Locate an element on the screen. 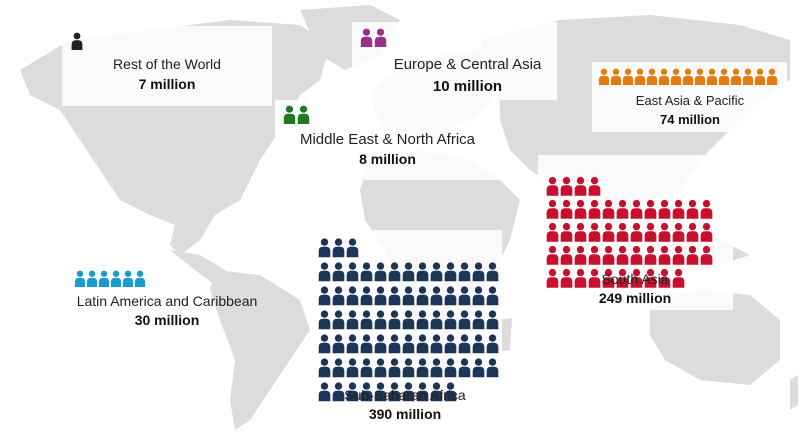 This screenshot has width=800, height=440. region-name-latin-america-caribbean: Latin America and Caribbean is located at coordinates (167, 301).